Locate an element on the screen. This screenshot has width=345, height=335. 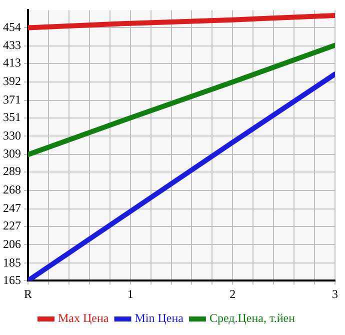
x-tick-label: 2 is located at coordinates (233, 293).